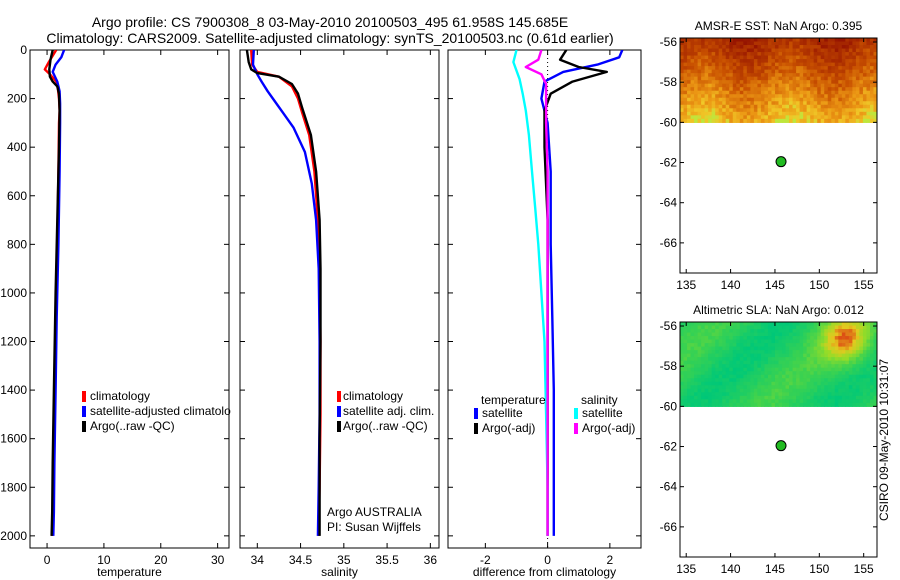 The width and height of the screenshot is (900, 580). Describe the element at coordinates (669, 326) in the screenshot. I see `sla_map-ytick-label: -56` at that location.